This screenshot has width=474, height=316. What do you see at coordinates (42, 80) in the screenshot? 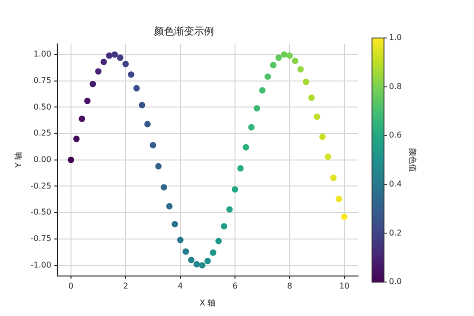
I see `y-tick-label: 0.75` at bounding box center [42, 80].